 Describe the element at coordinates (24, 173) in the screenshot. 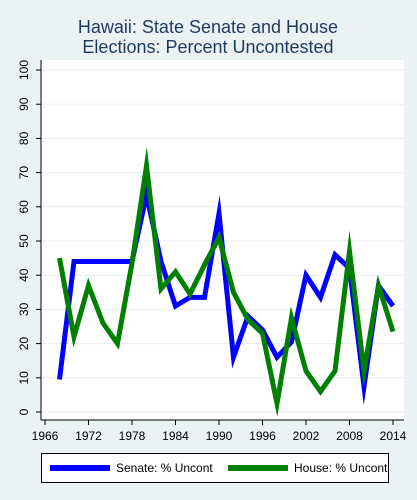

I see `y-tick-label-70: 70` at that location.